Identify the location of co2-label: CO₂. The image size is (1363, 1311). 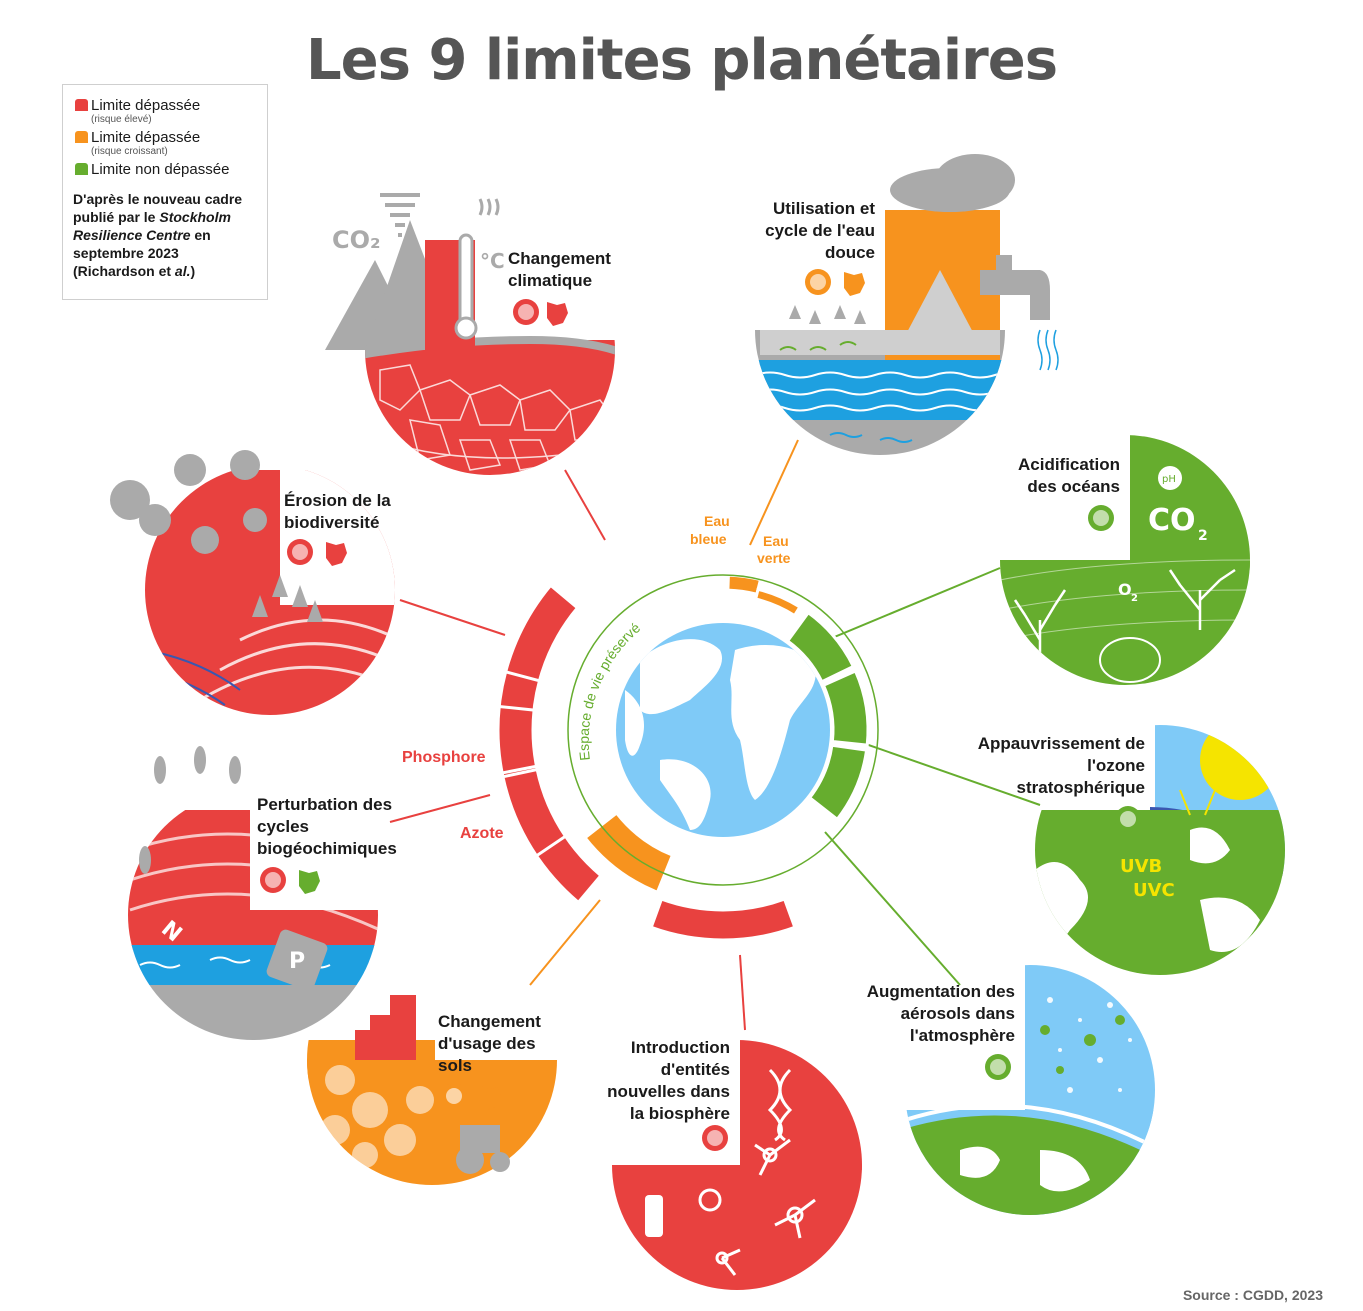
(356, 240).